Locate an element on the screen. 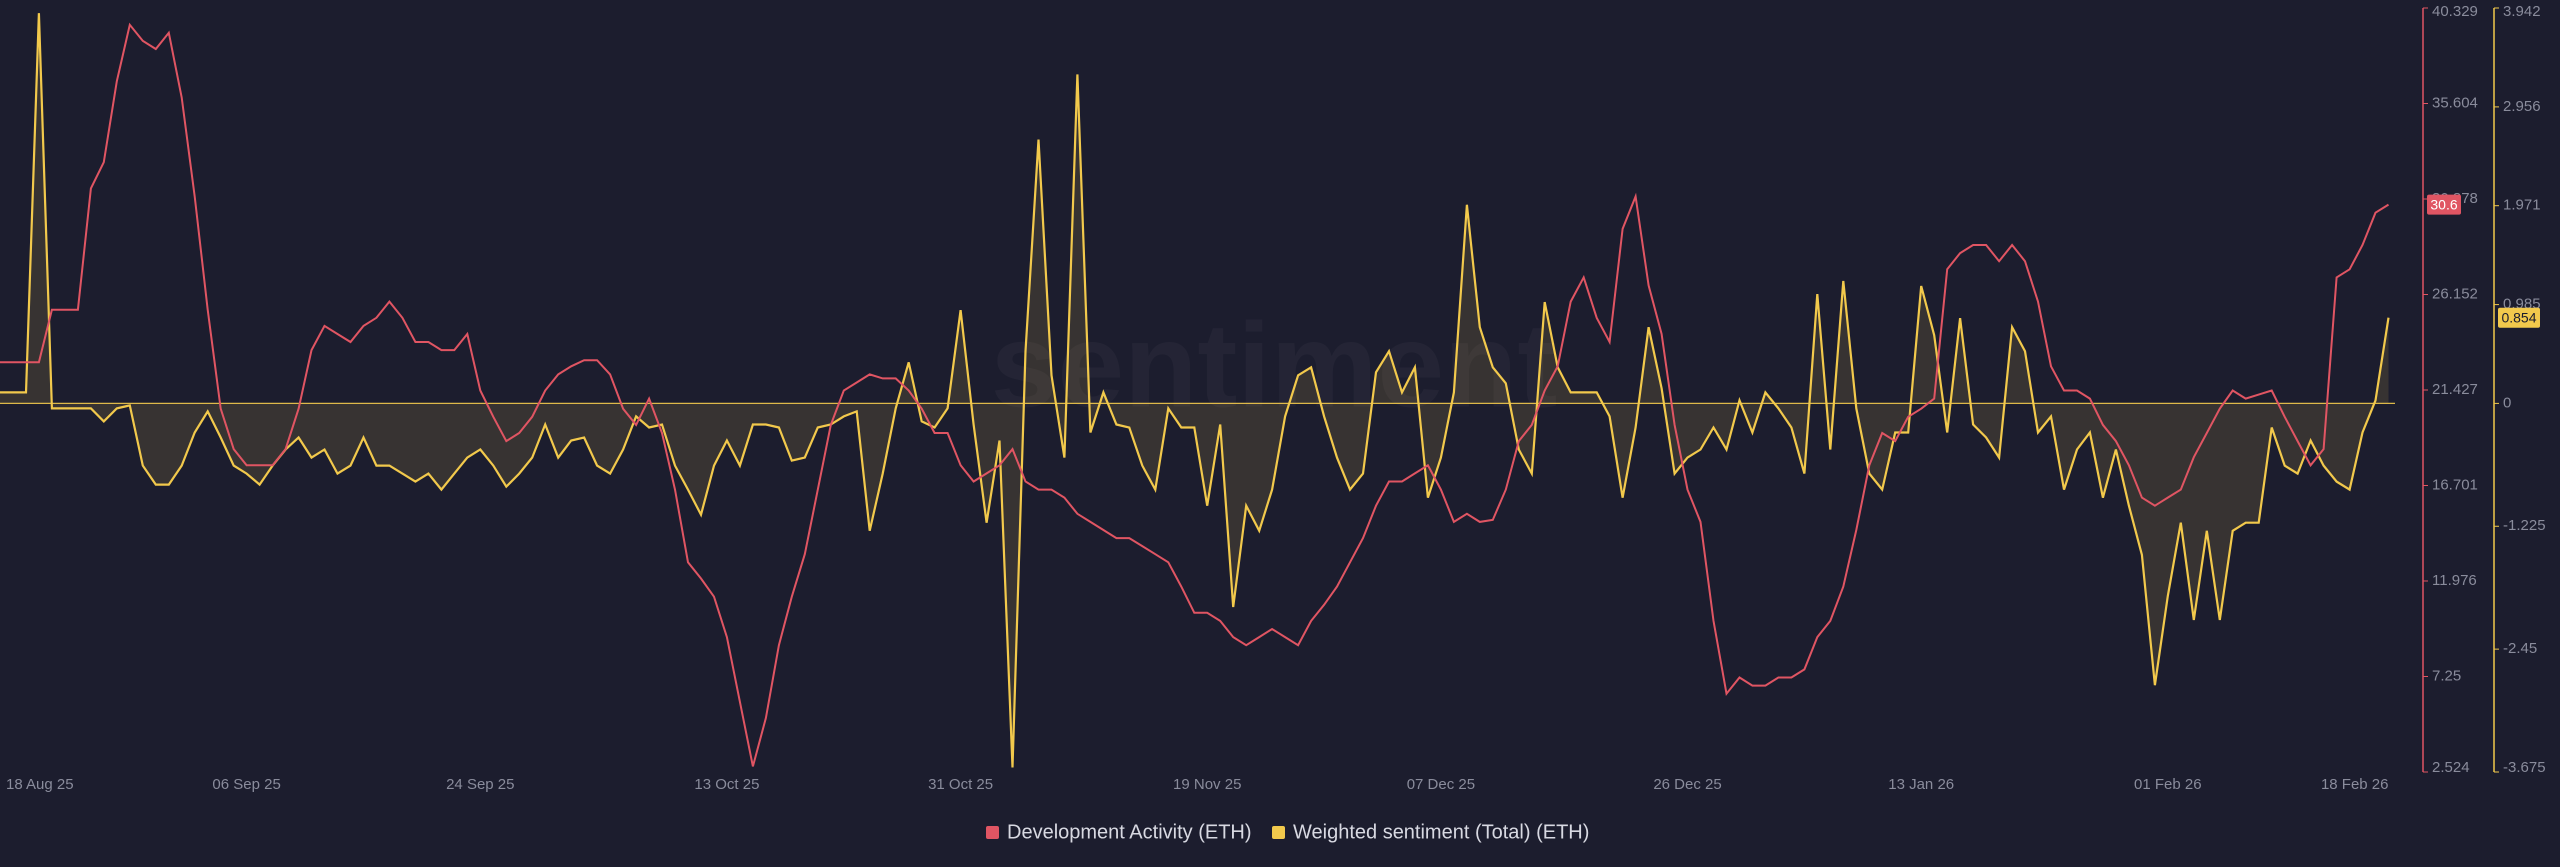 The height and width of the screenshot is (867, 2560). y-tick-label: 16.701 is located at coordinates (2455, 484).